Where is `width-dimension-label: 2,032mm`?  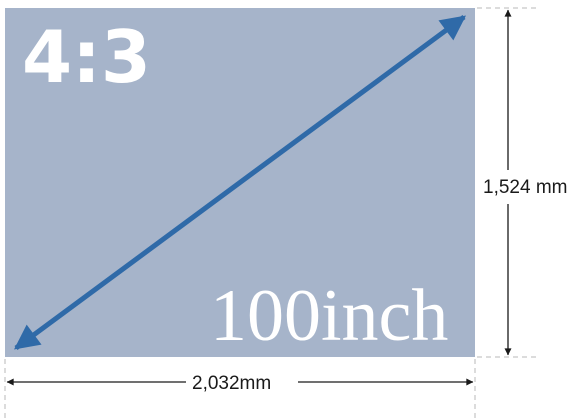 width-dimension-label: 2,032mm is located at coordinates (231, 383).